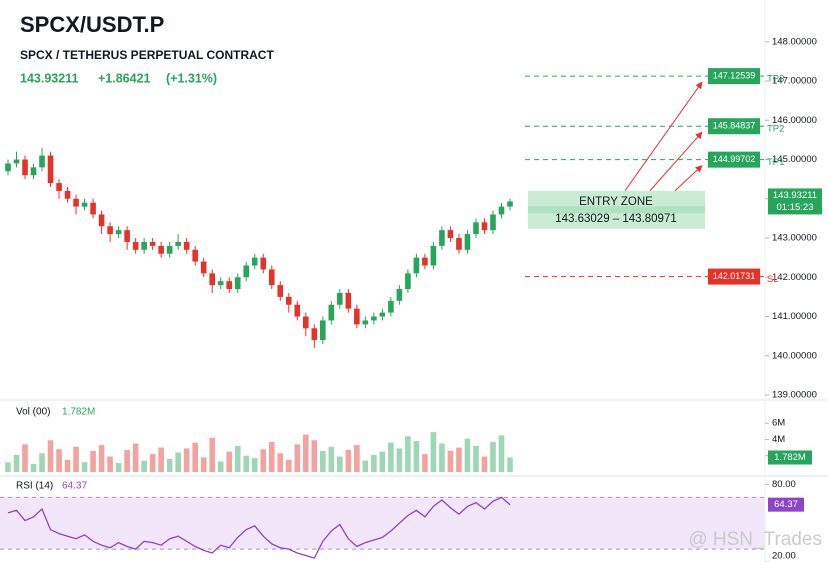 The image size is (828, 562). Describe the element at coordinates (78, 412) in the screenshot. I see `volume-last: 1.782M` at that location.